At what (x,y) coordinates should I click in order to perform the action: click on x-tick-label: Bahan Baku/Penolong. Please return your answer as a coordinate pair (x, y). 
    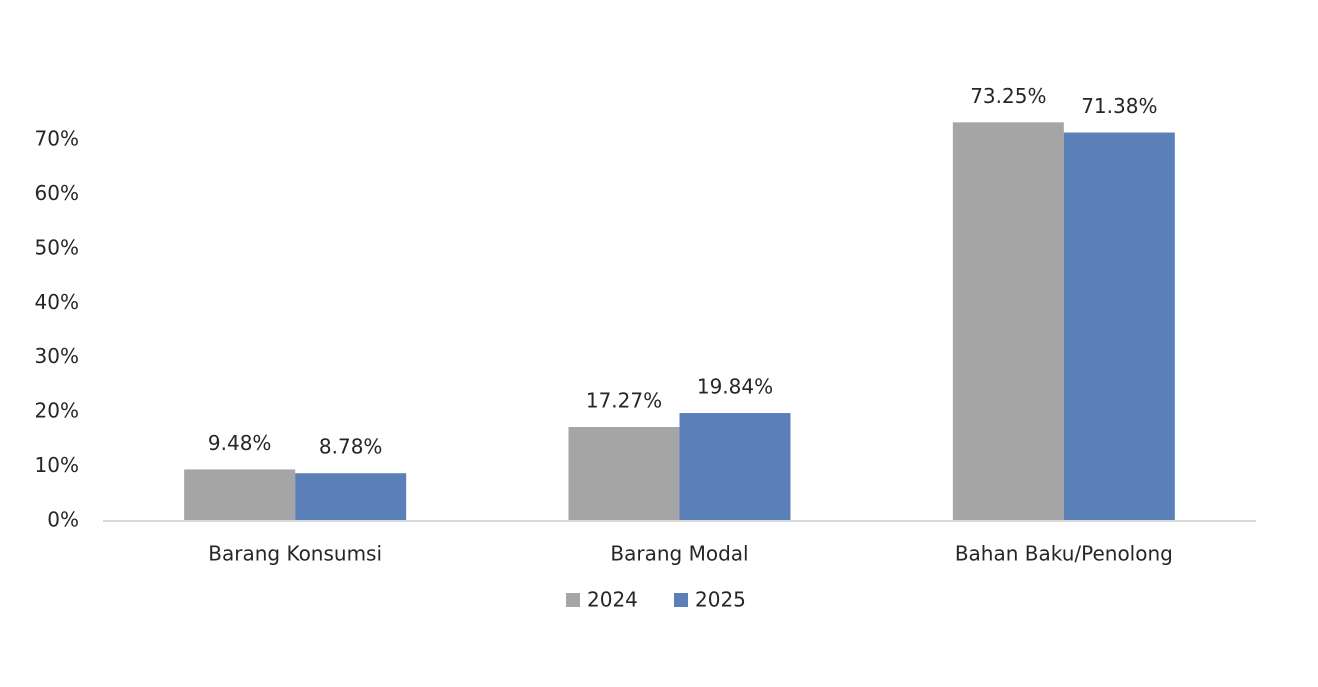
    Looking at the image, I should click on (1064, 554).